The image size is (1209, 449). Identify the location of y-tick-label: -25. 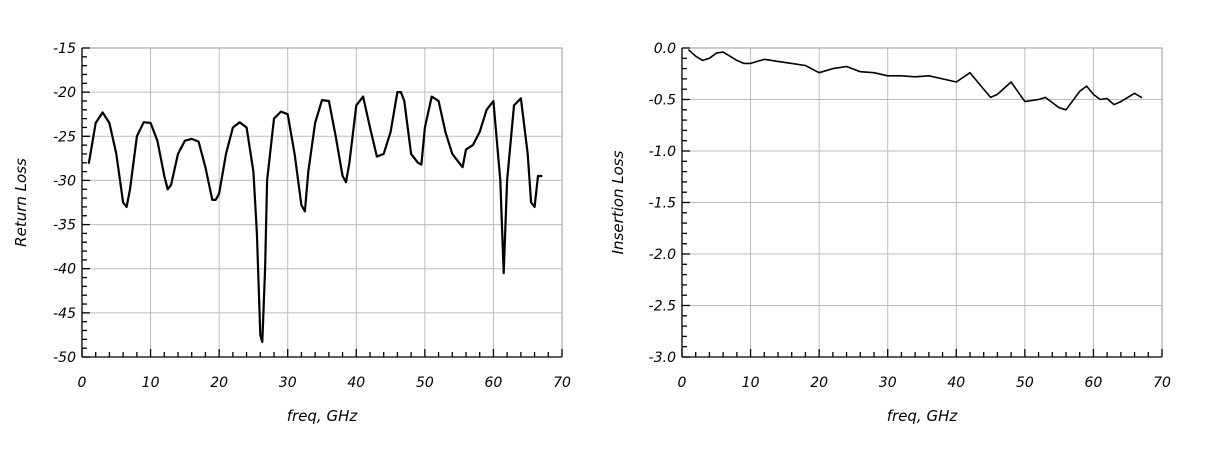
(64, 137).